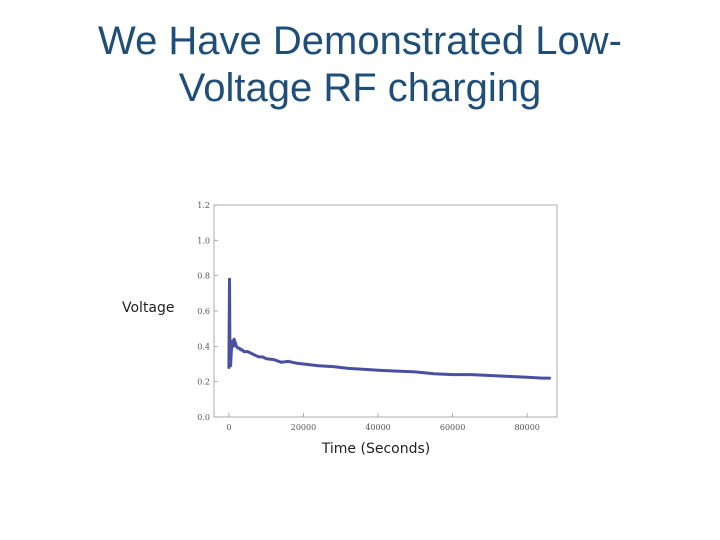 The height and width of the screenshot is (540, 720). Describe the element at coordinates (360, 41) in the screenshot. I see `slide-title-line-1: We Have Demonstrated Low-` at that location.